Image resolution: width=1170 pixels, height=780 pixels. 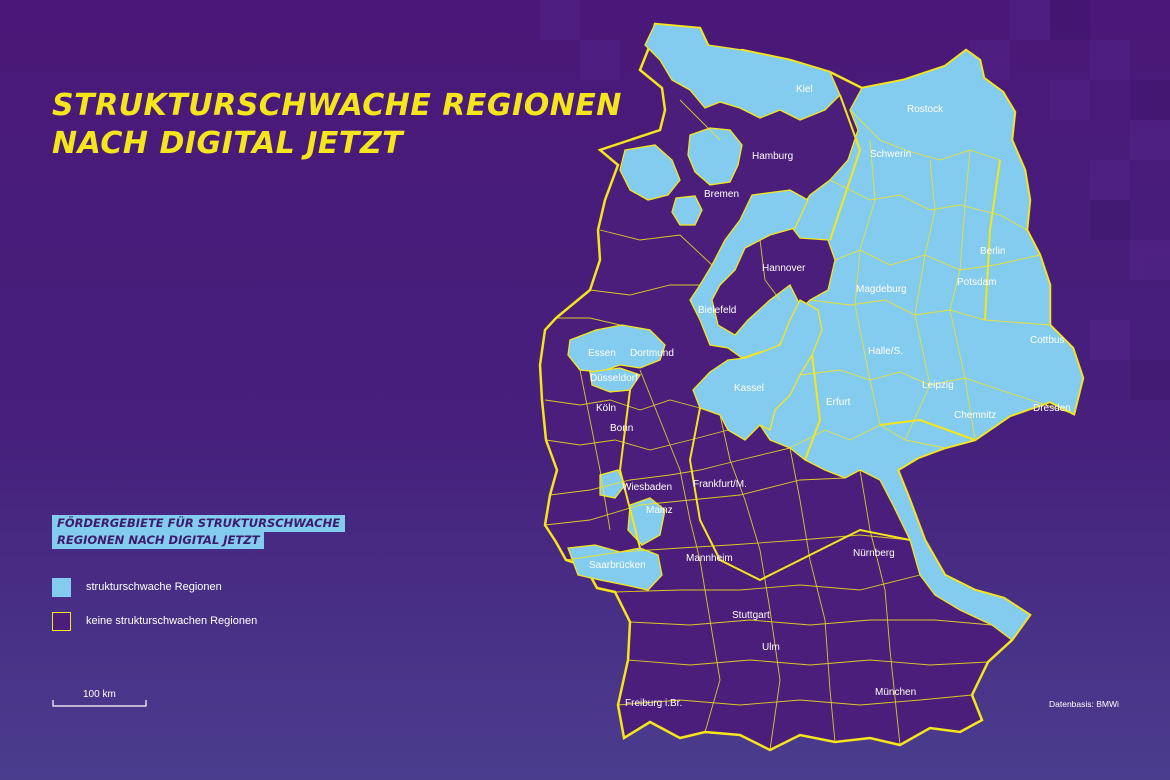 I want to click on data-source-note: Datenbasis: BMWi, so click(x=1084, y=704).